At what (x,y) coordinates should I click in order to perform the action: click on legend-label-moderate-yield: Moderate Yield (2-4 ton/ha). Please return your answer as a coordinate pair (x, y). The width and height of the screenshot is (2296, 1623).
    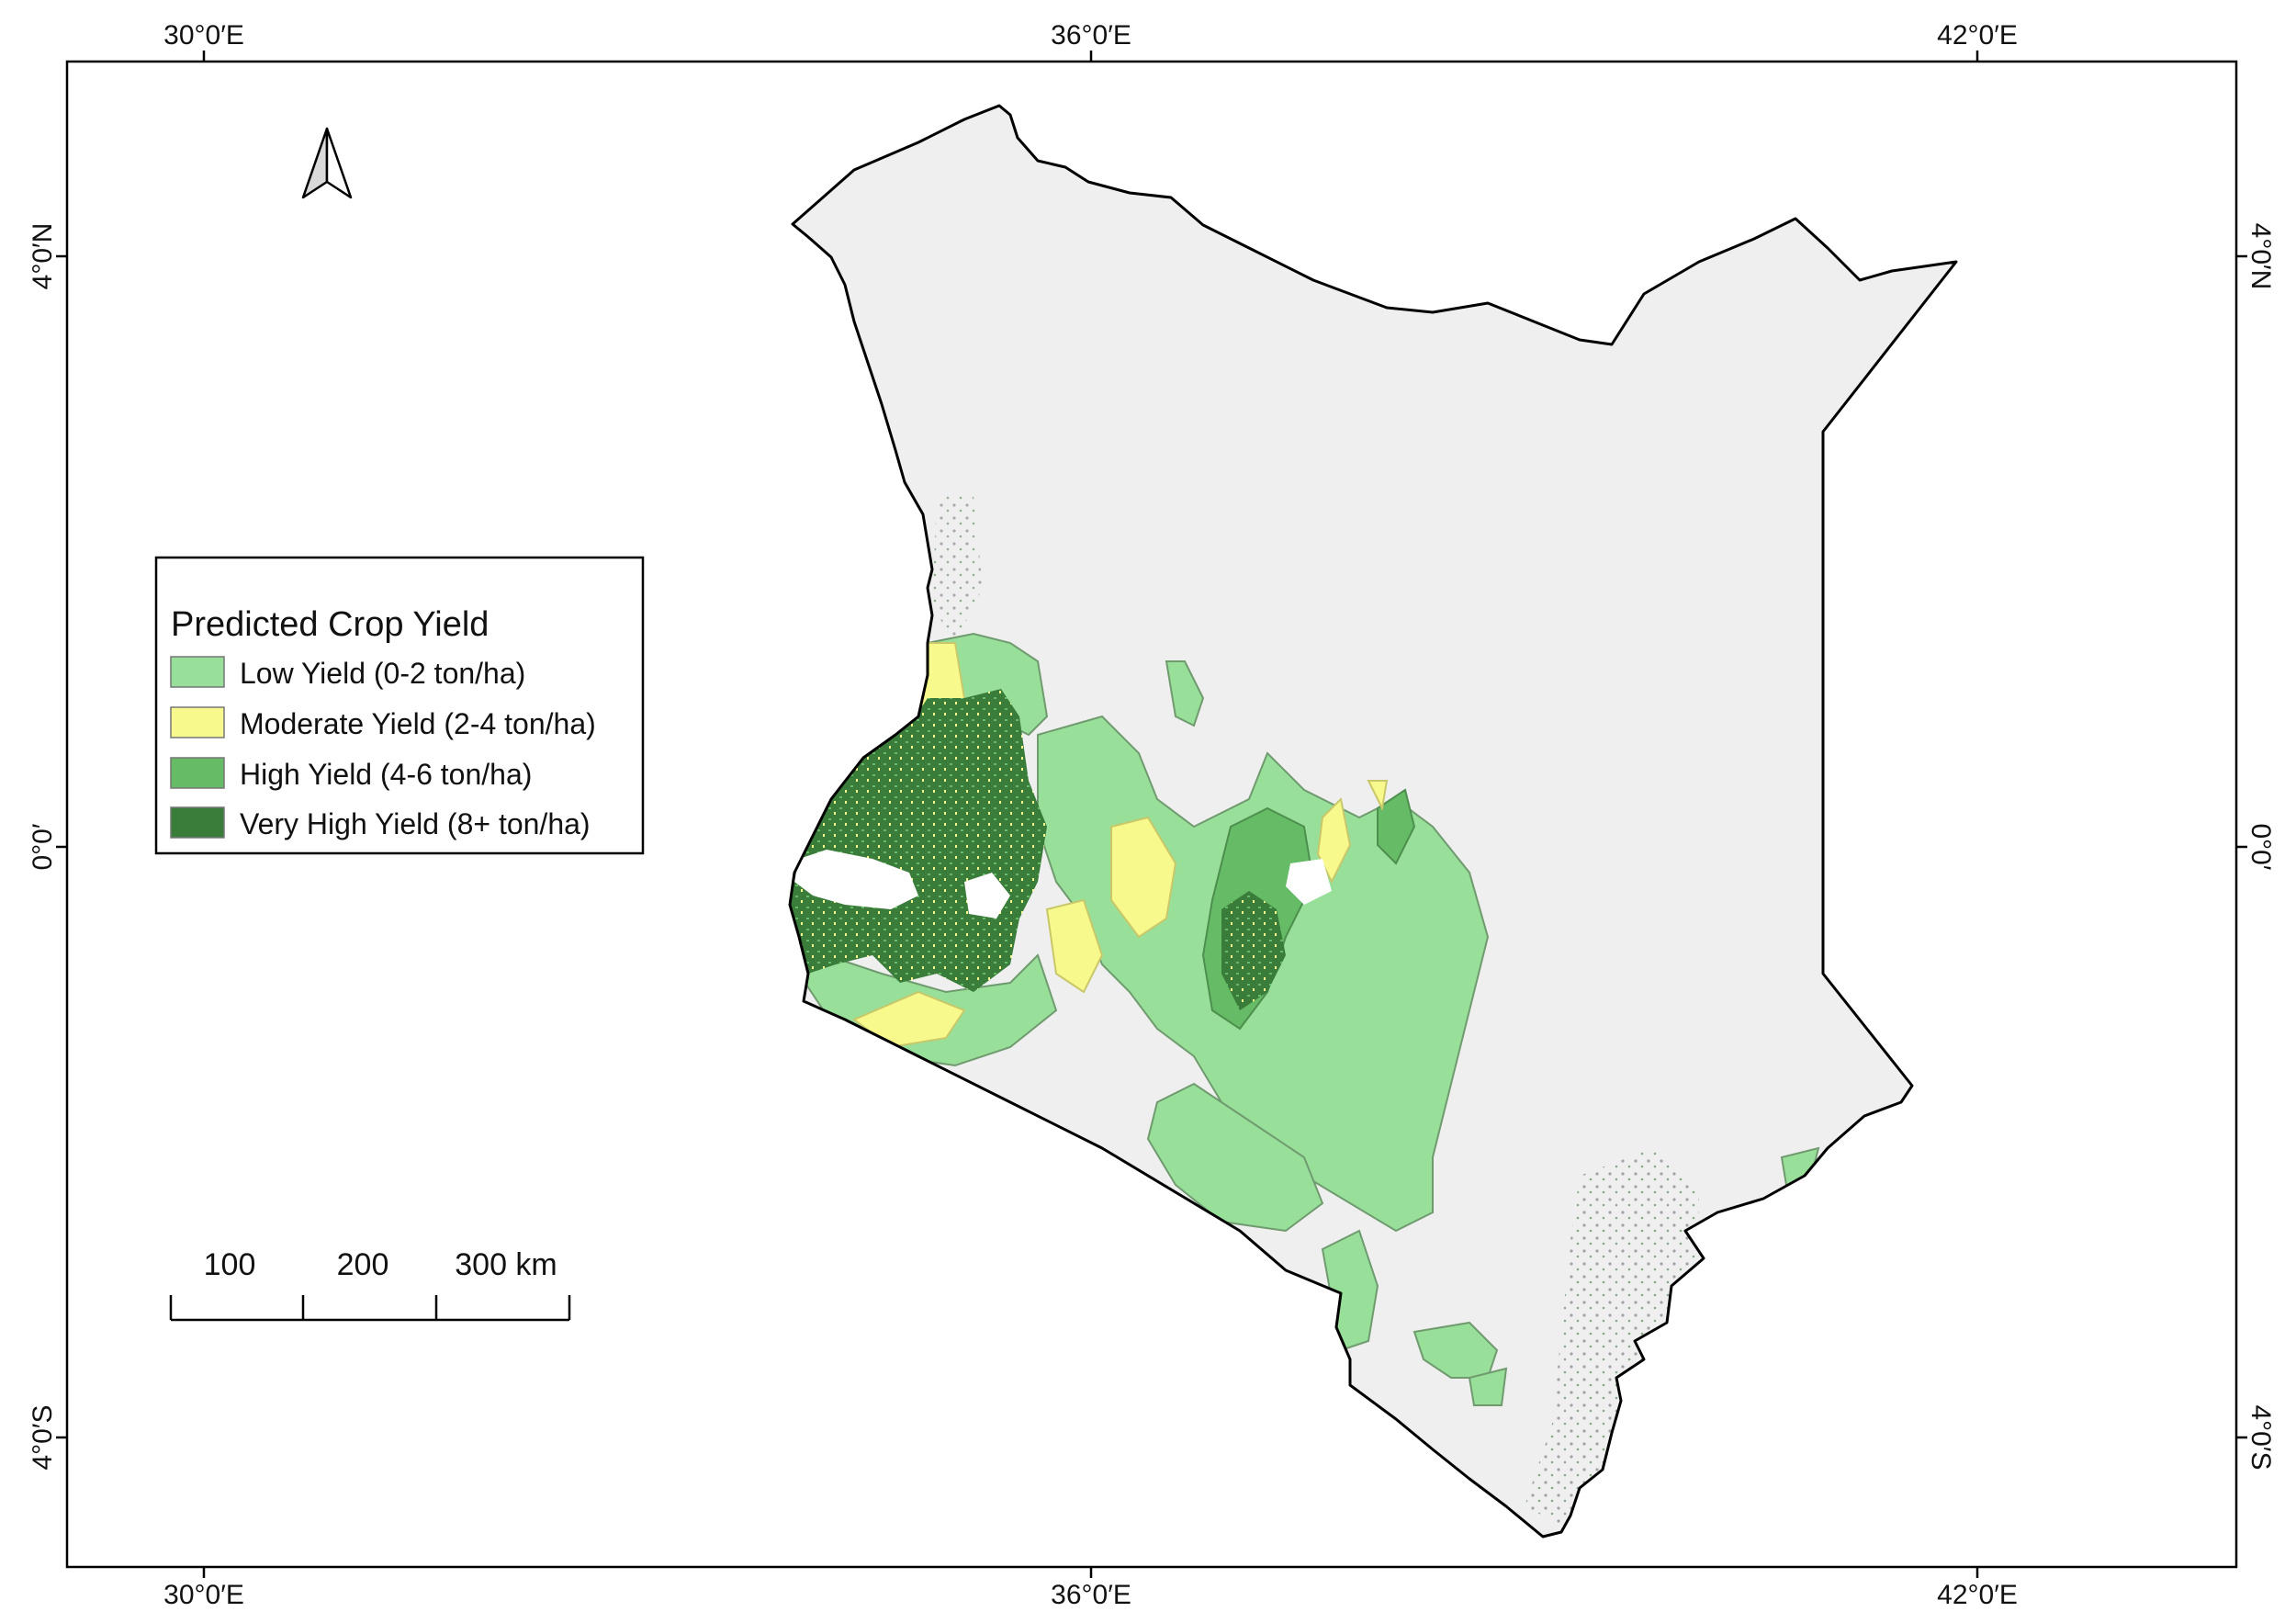
    Looking at the image, I should click on (418, 723).